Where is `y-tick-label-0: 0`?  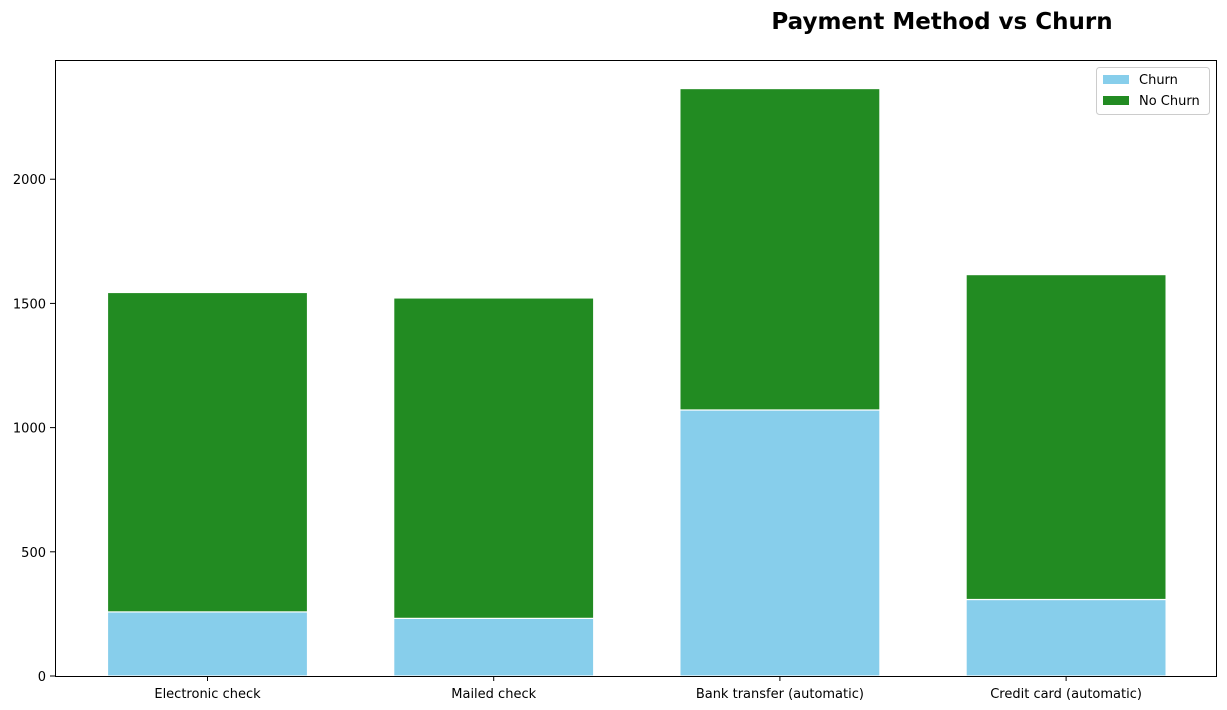 y-tick-label-0: 0 is located at coordinates (42, 677).